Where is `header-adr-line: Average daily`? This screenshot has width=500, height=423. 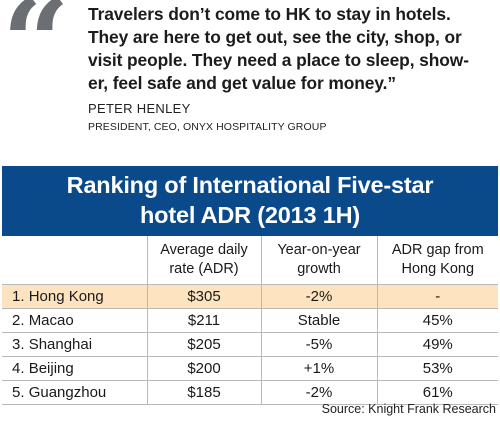
header-adr-line: Average daily is located at coordinates (204, 249).